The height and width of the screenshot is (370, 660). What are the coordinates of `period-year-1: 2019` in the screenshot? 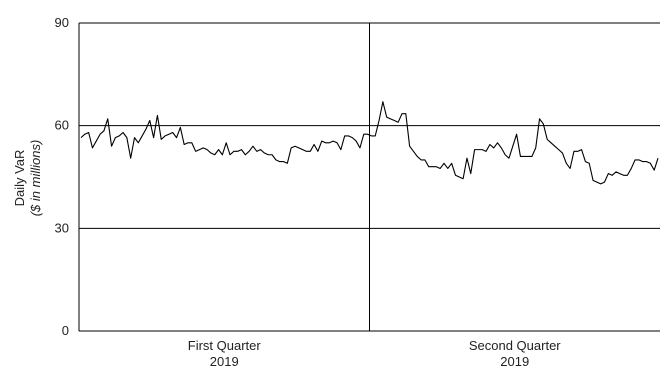 It's located at (514, 361).